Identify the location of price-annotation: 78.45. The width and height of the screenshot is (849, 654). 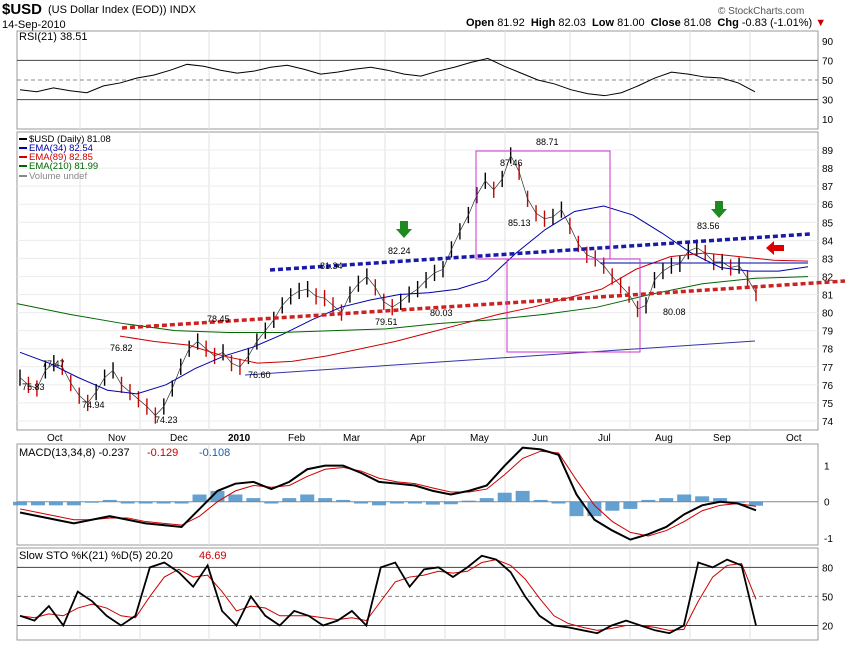
(218, 319).